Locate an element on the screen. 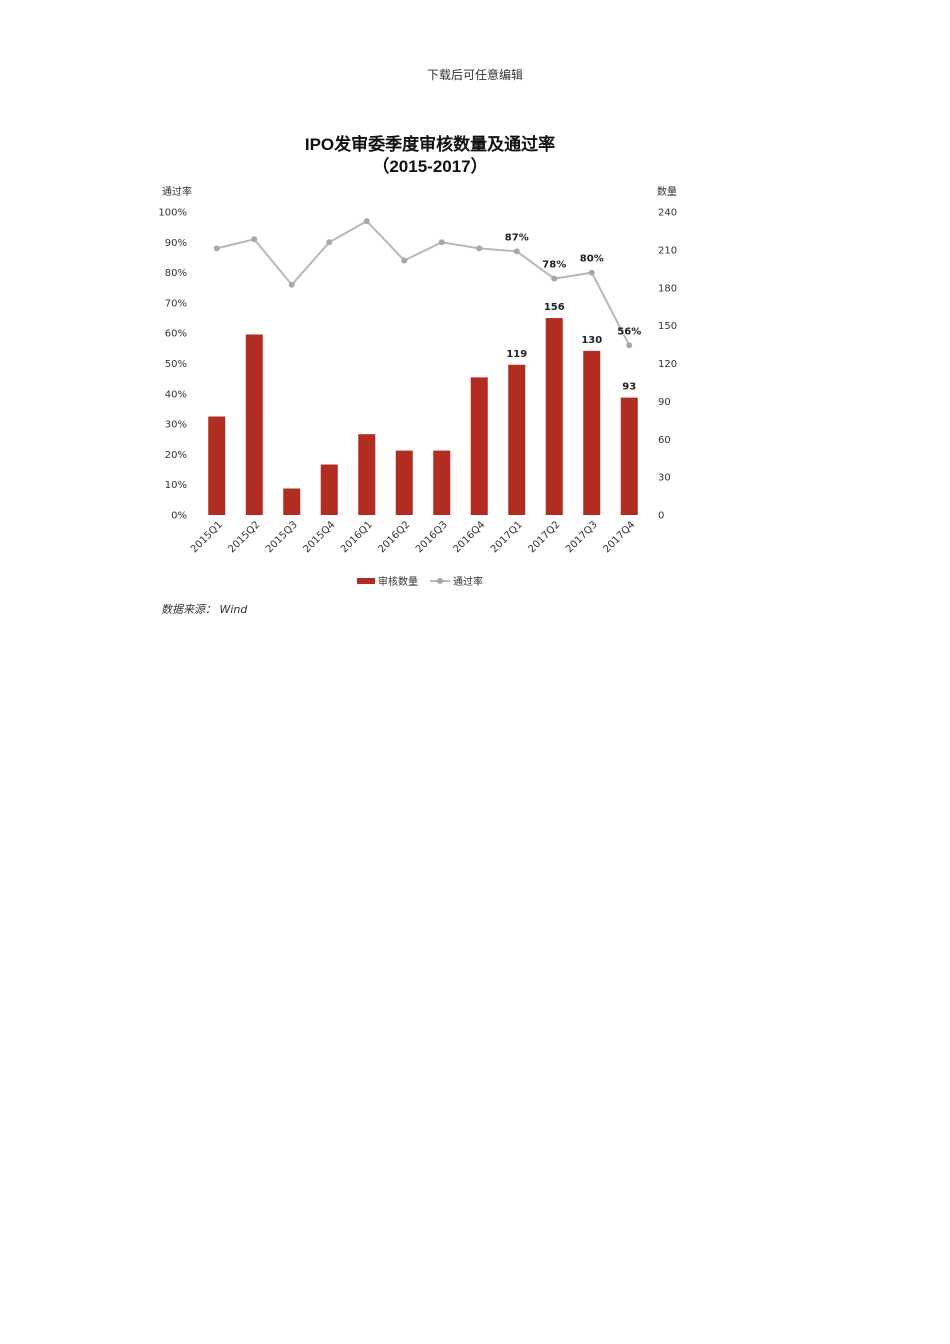 Image resolution: width=950 pixels, height=1344 pixels. chart-subtitle: （2015-2017） is located at coordinates (430, 166).